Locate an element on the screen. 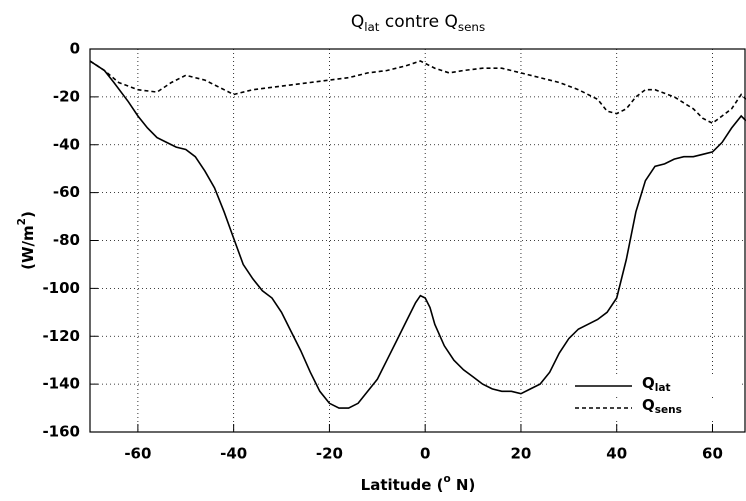 The image size is (746, 501). chart-title-part: sens is located at coordinates (471, 27).